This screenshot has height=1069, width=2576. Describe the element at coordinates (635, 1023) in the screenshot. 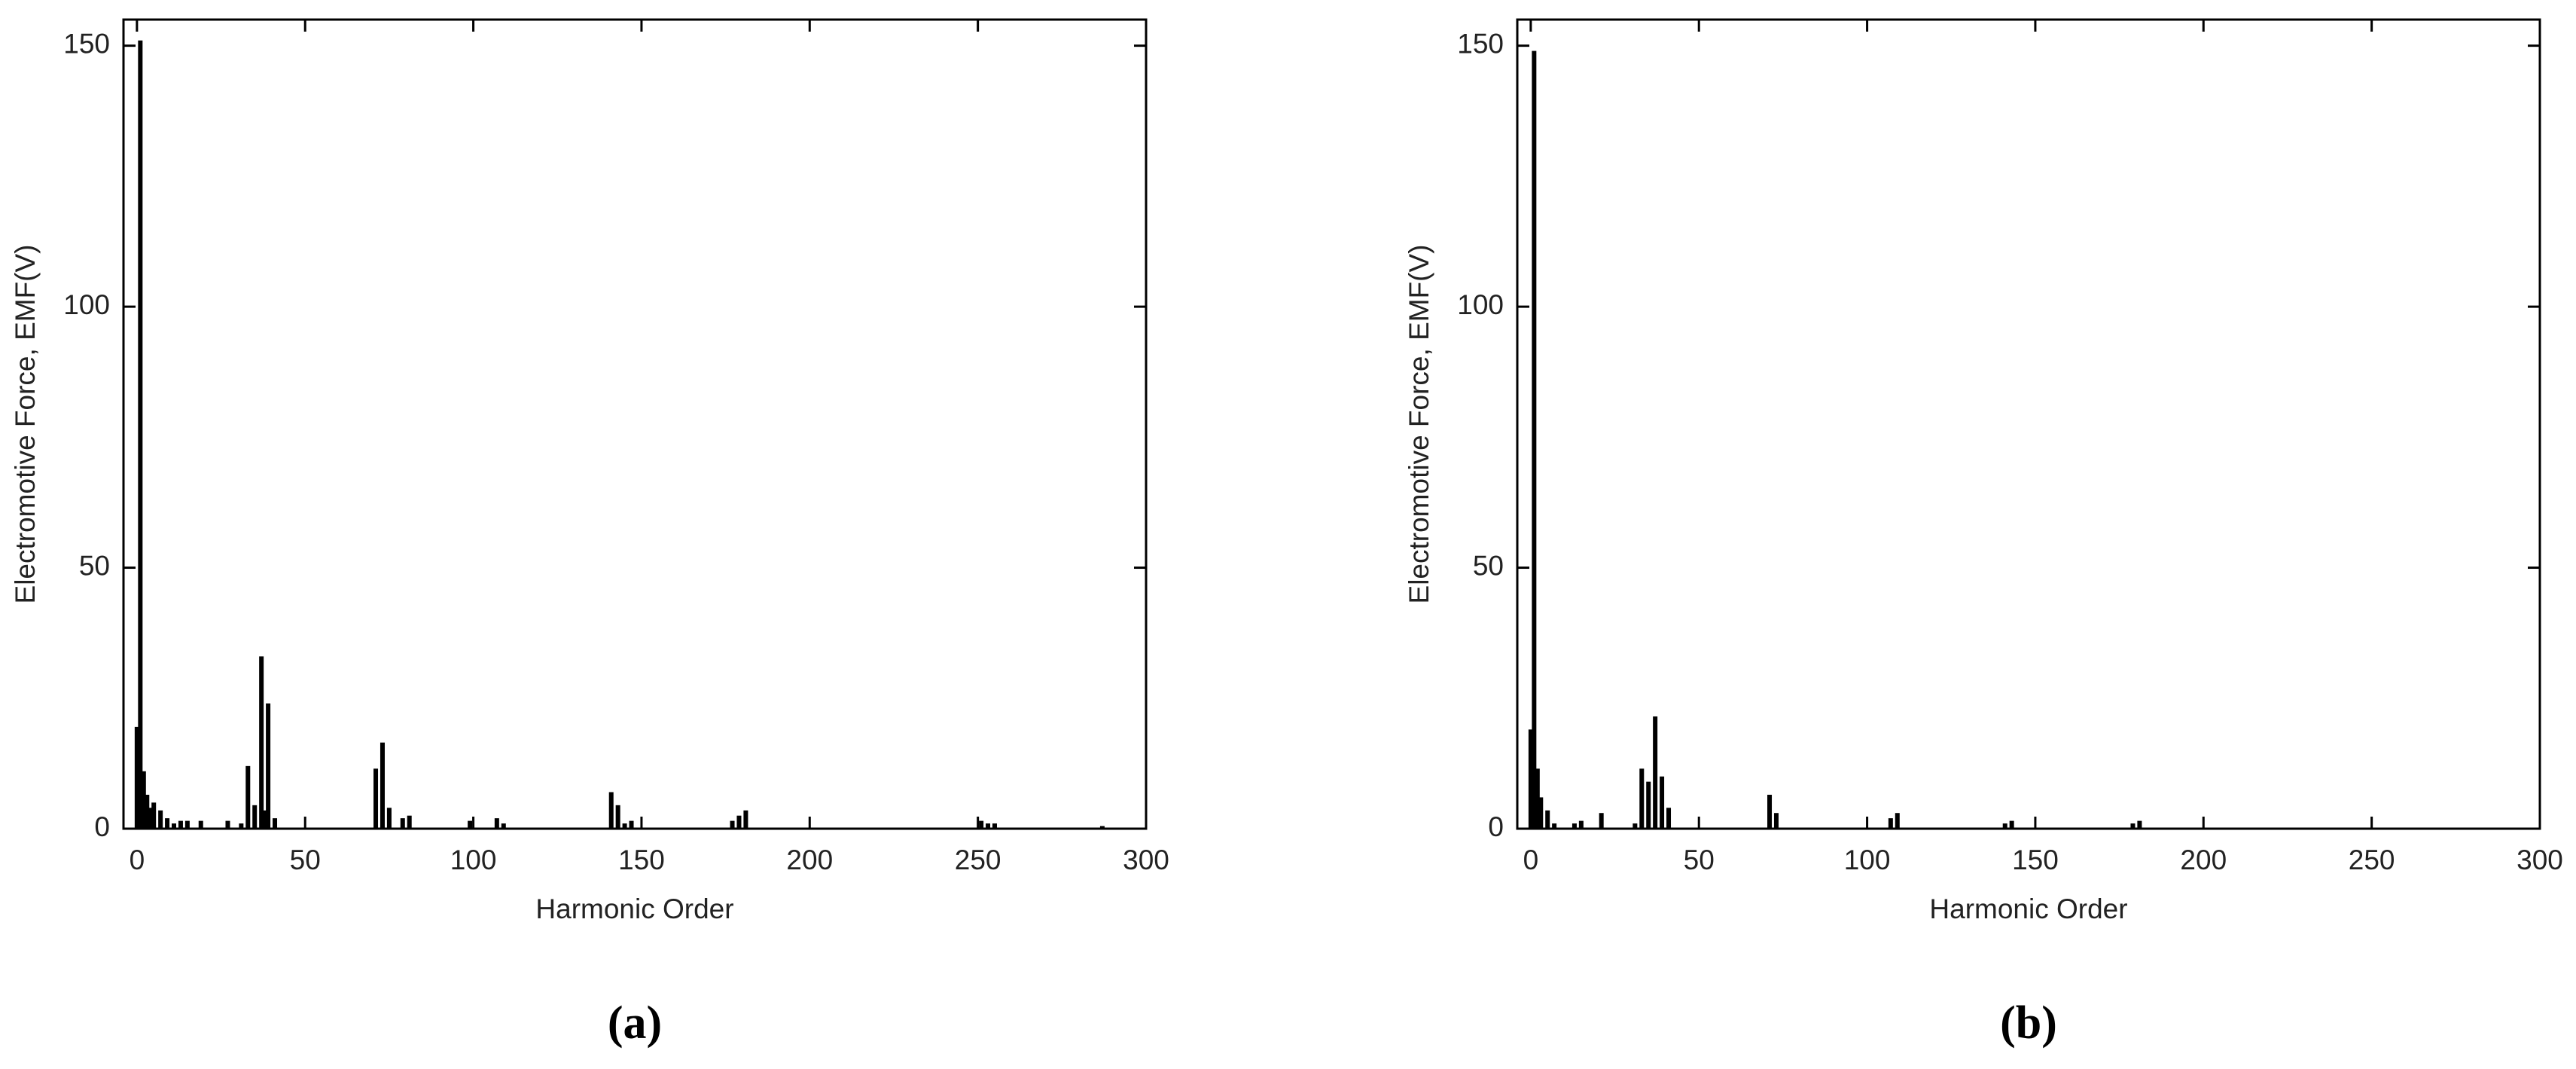

I see `caption: (a)` at that location.